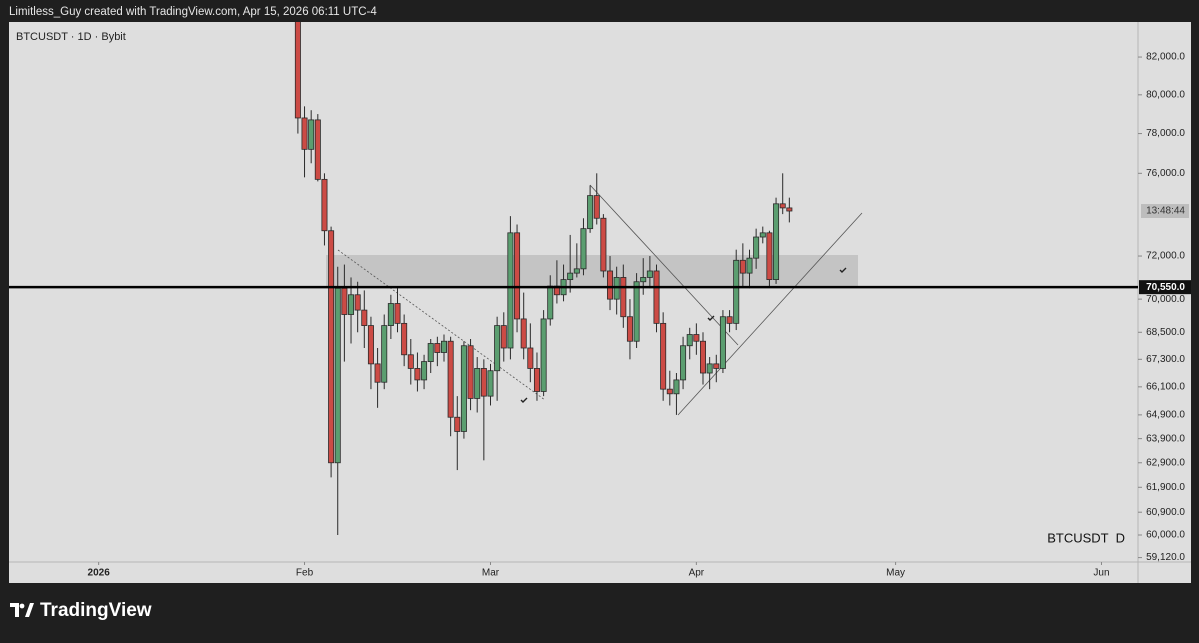  Describe the element at coordinates (1165, 557) in the screenshot. I see `y-tick-label: 59,120.0` at that location.